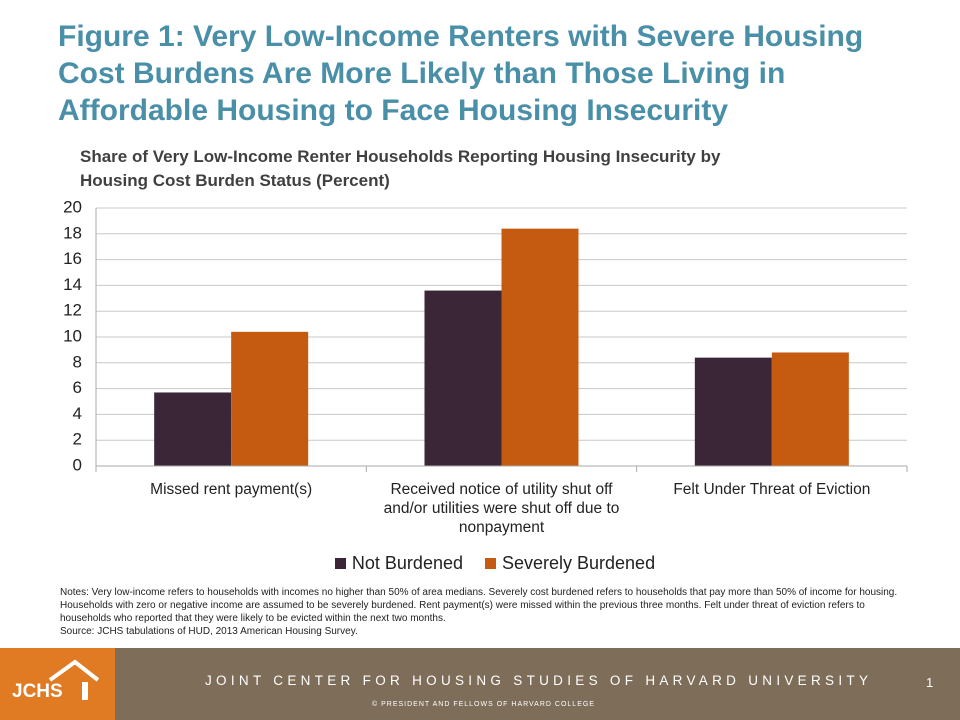 The image size is (960, 720). Describe the element at coordinates (930, 682) in the screenshot. I see `page-number: 1` at that location.